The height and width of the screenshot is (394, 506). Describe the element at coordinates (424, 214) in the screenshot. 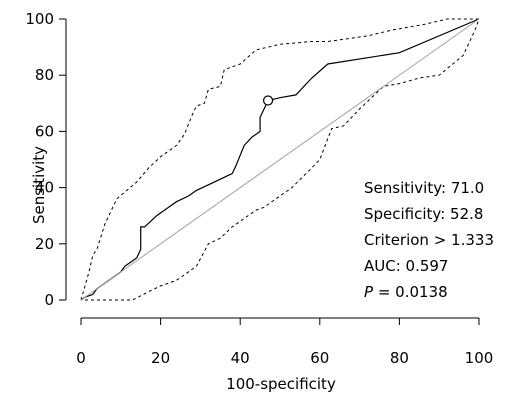

I see `specificity-annotation: Specificity: 52.8` at that location.